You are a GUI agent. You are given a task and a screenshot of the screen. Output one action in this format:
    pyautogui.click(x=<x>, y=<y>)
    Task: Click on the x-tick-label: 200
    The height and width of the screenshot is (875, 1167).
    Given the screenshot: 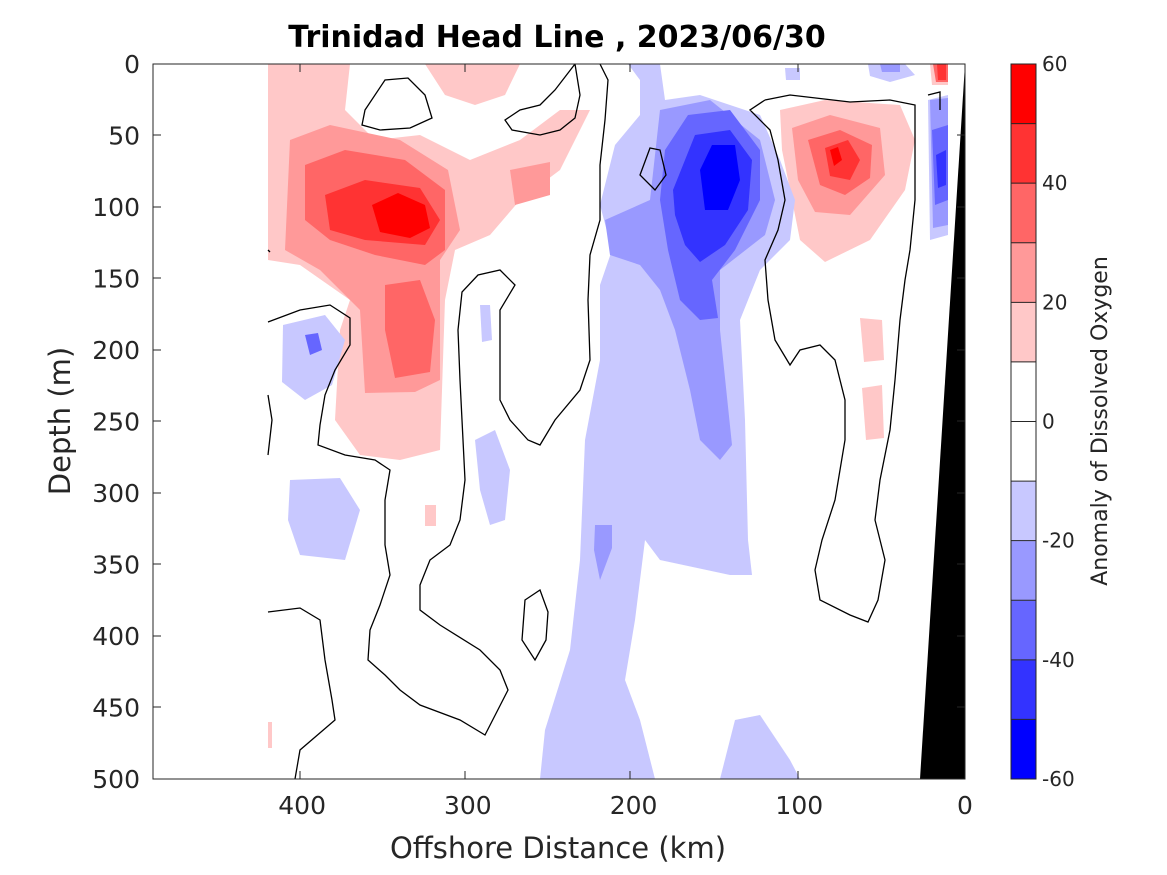 What is the action you would take?
    pyautogui.click(x=634, y=805)
    